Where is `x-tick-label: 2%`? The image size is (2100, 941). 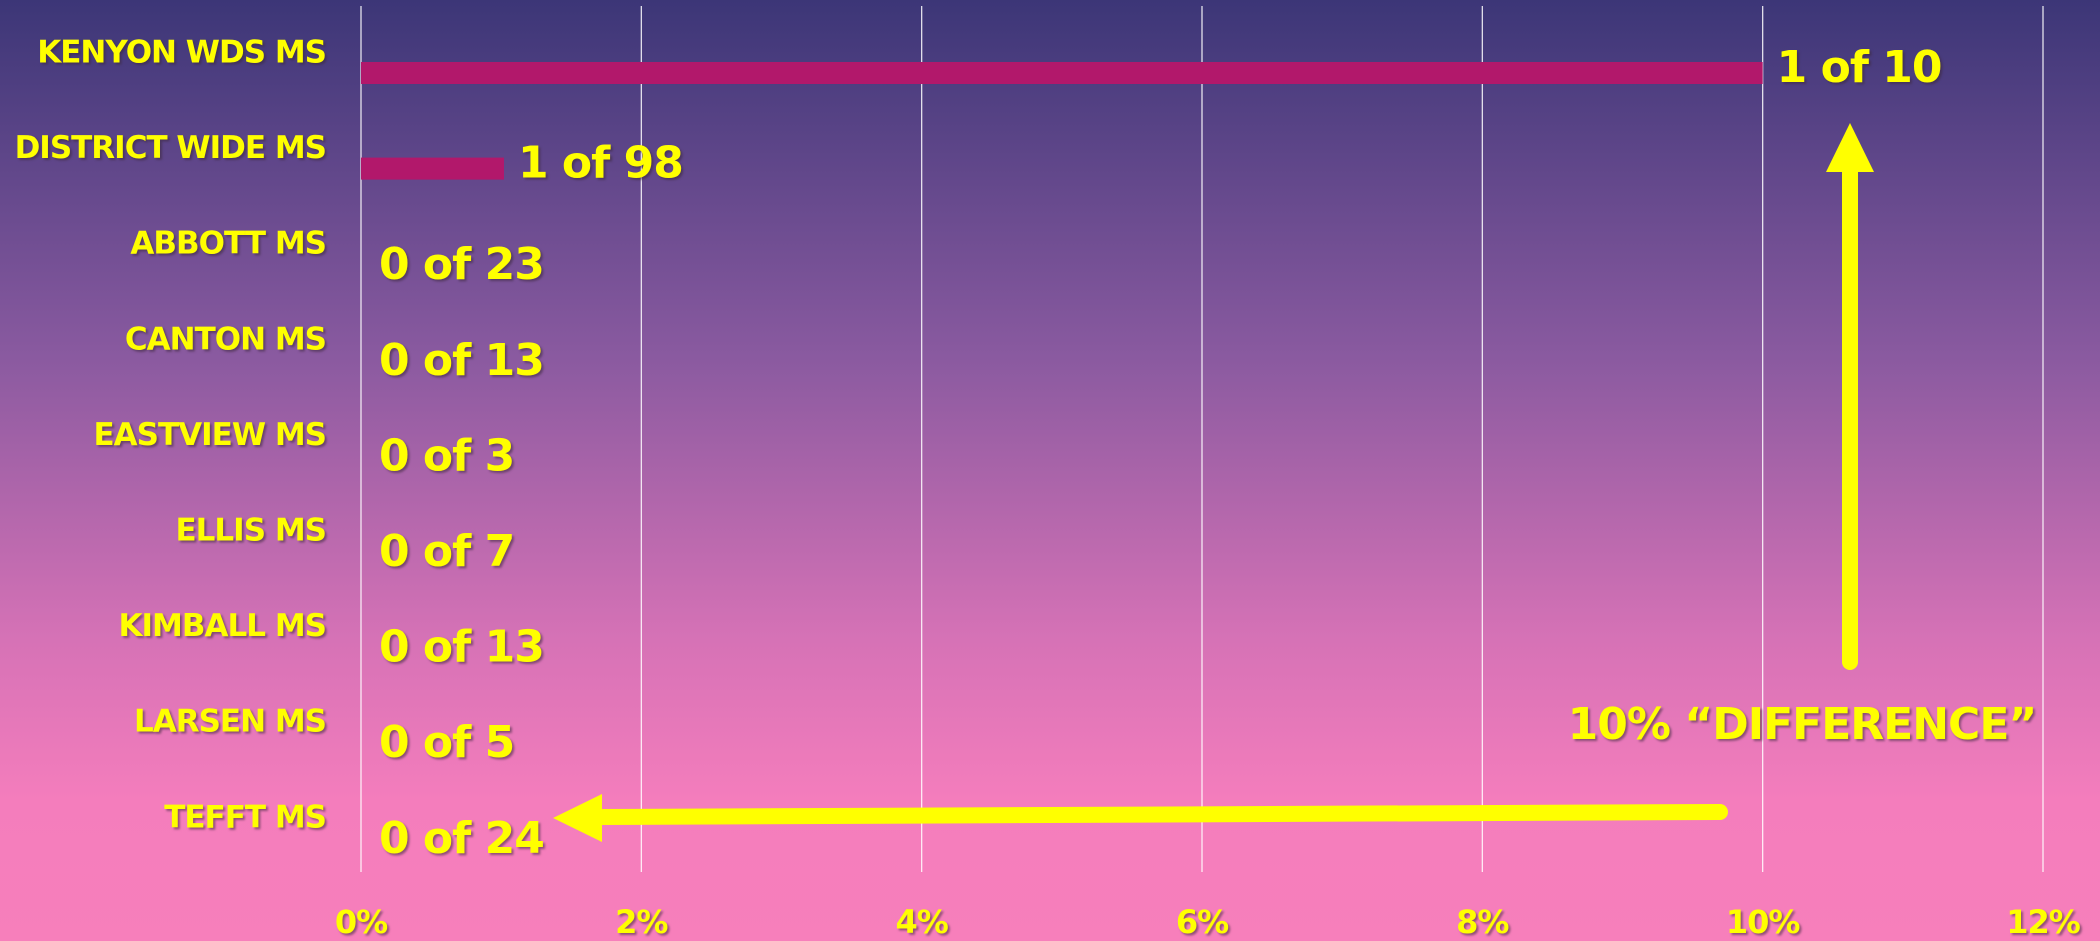
x-tick-label: 2% is located at coordinates (641, 922).